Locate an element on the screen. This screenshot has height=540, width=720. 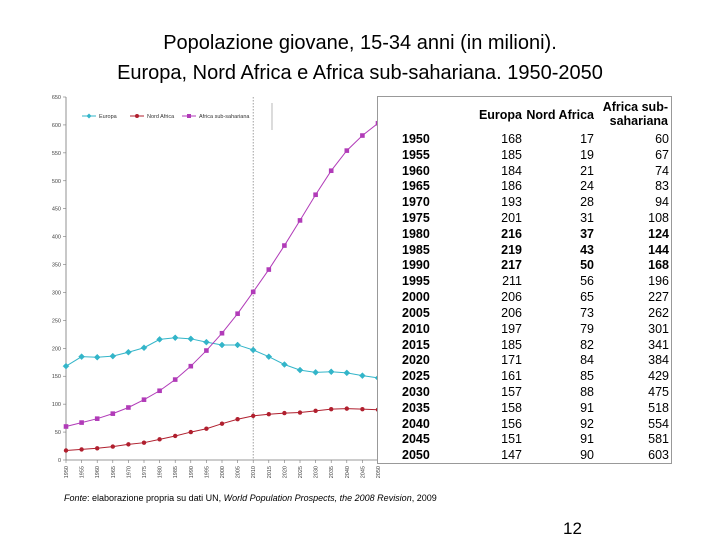
source-prefix: Fonte is located at coordinates (76, 498).